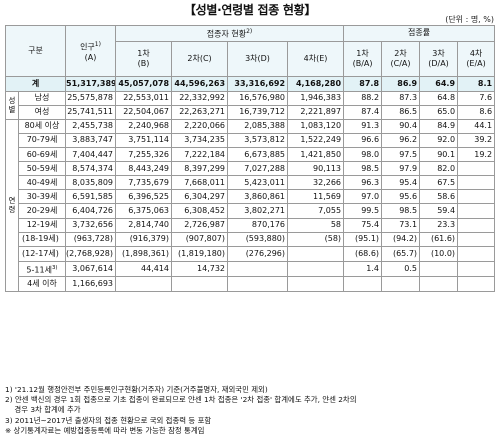 This screenshot has width=500, height=436. I want to click on cell-r2: 86.5, so click(401, 112).